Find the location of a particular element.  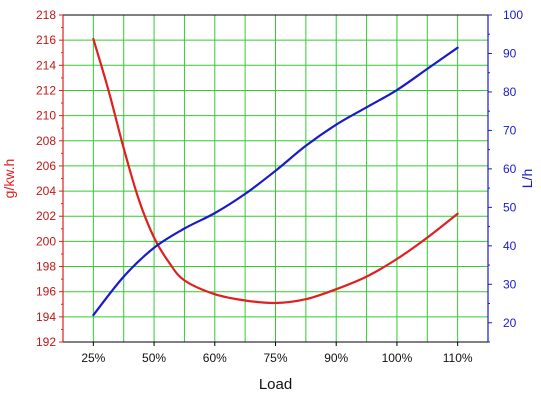

left-axis-tick-label: 204 is located at coordinates (46, 191).